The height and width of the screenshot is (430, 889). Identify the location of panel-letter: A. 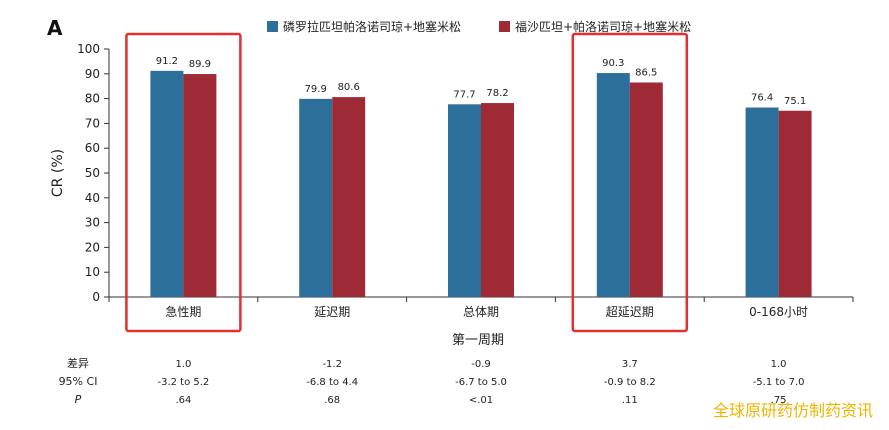
(55, 28).